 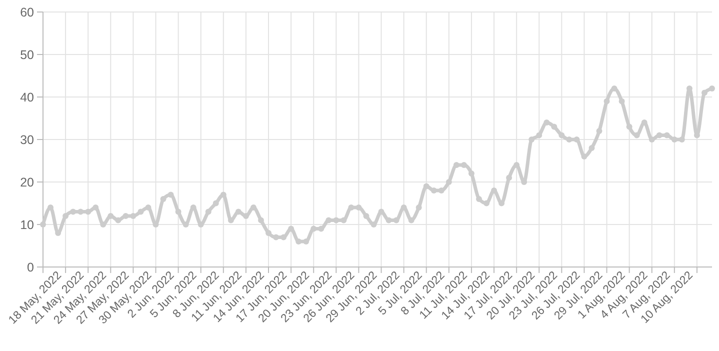 I want to click on y-tick-label: 60, so click(x=27, y=12).